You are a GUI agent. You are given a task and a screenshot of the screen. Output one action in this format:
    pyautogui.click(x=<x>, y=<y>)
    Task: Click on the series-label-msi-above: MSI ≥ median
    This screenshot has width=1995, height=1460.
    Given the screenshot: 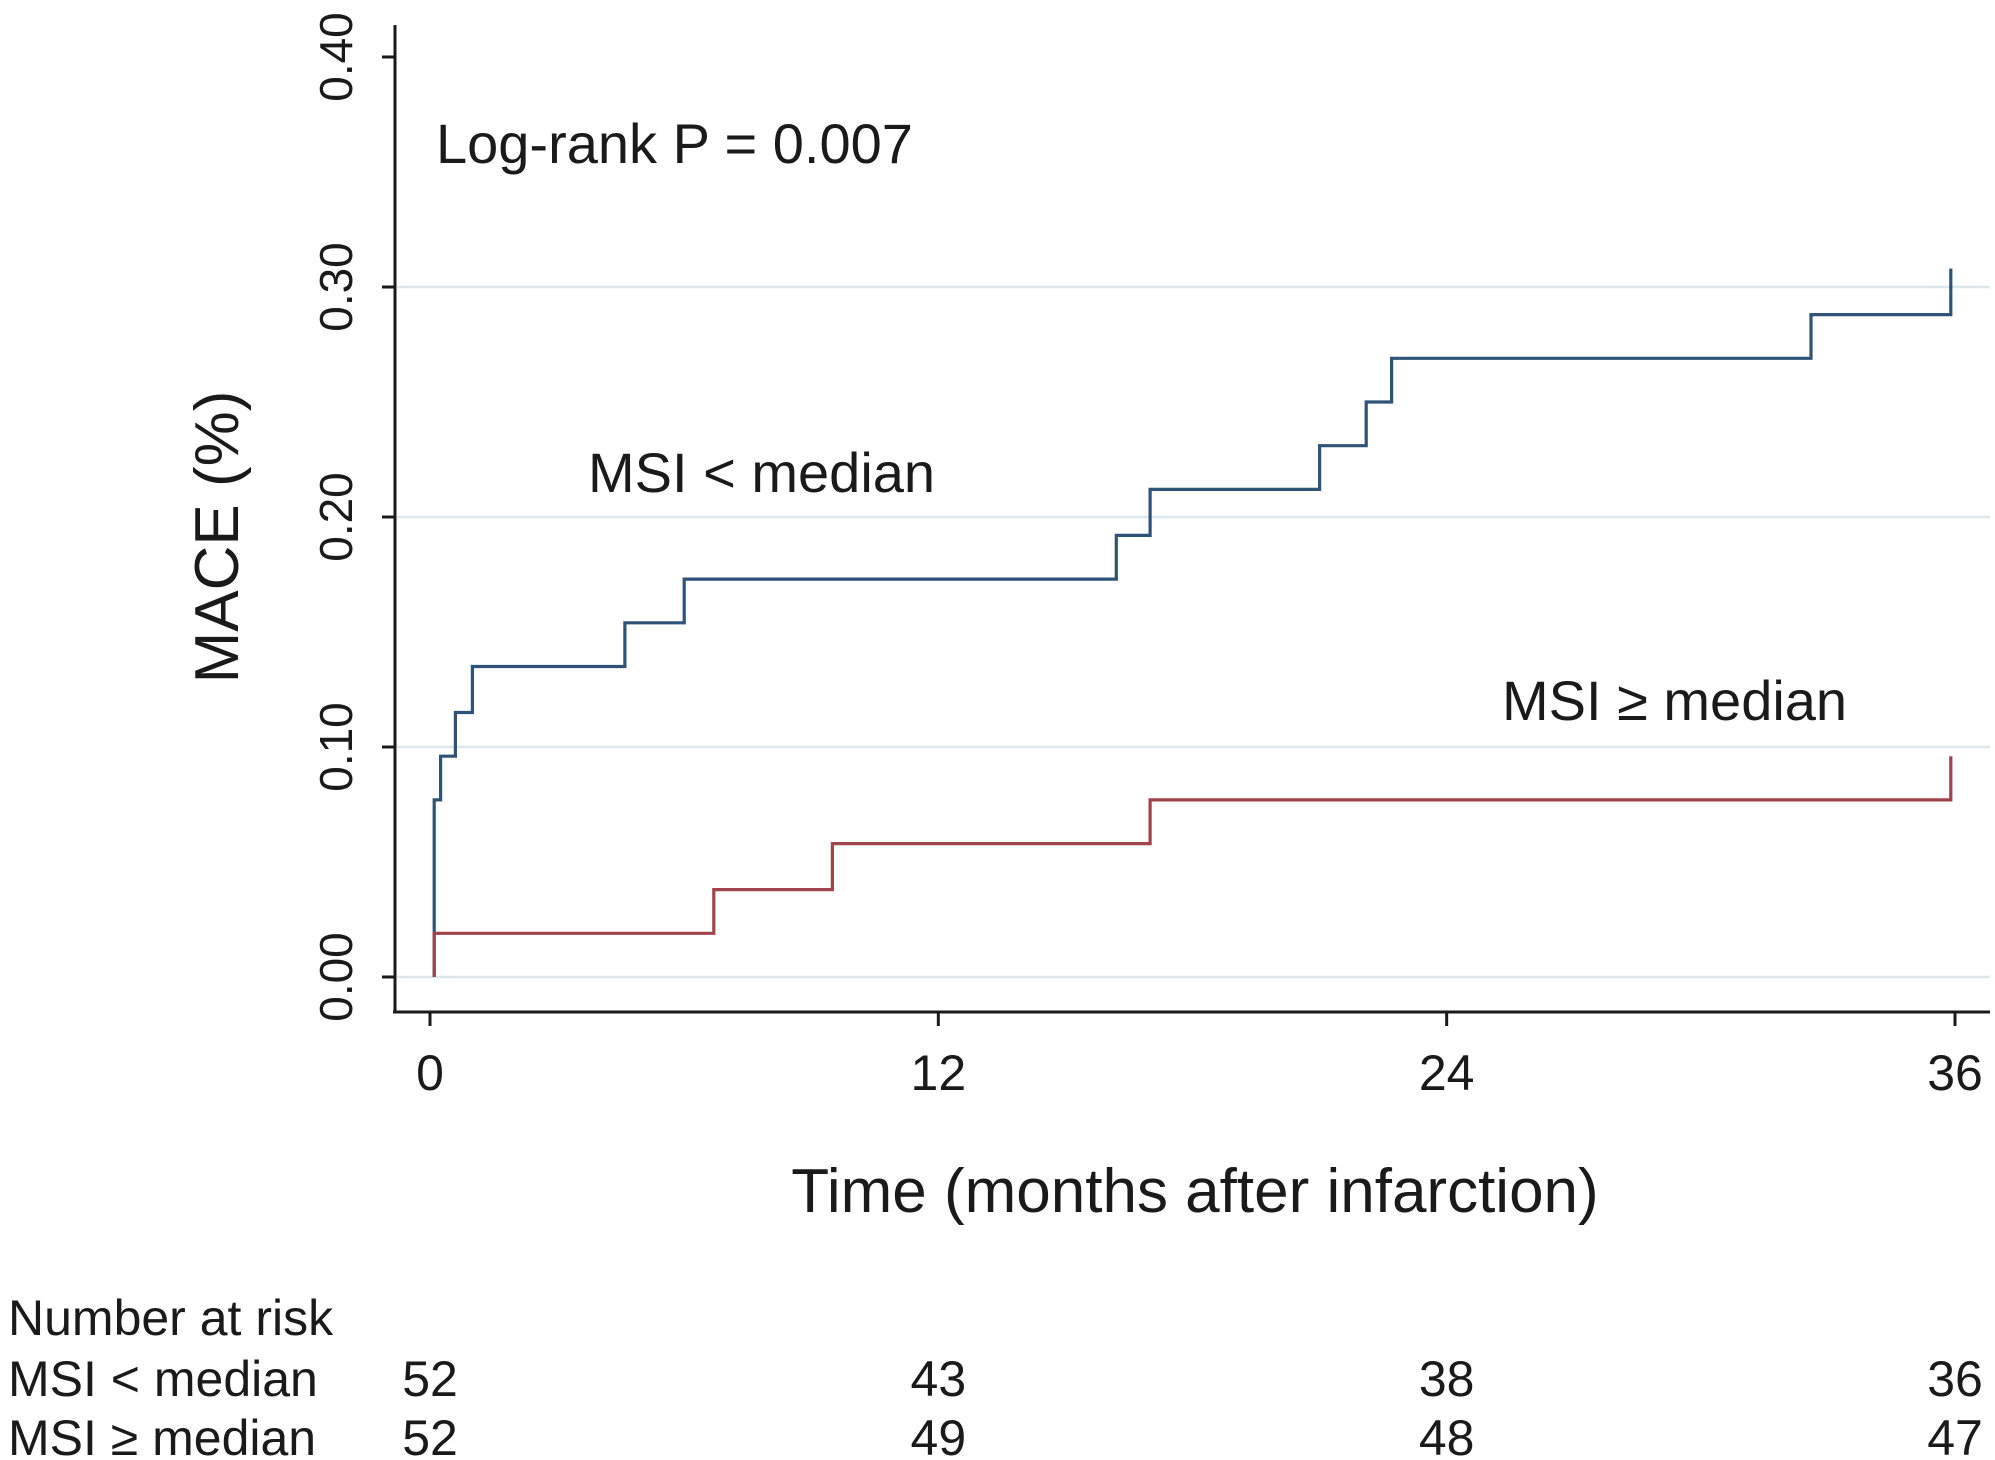 What is the action you would take?
    pyautogui.click(x=1674, y=700)
    